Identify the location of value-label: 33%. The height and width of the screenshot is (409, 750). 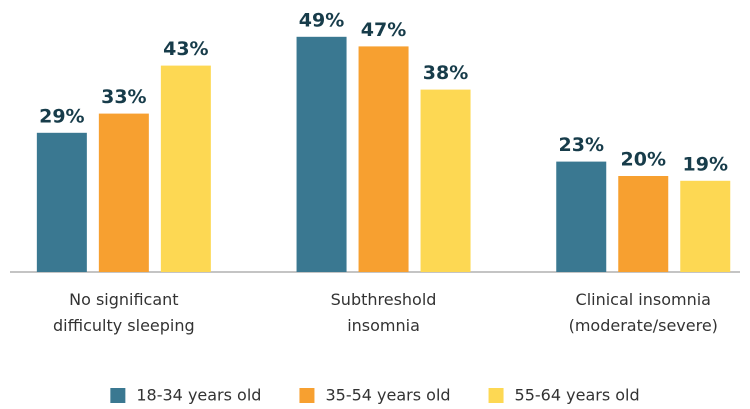
(123, 97).